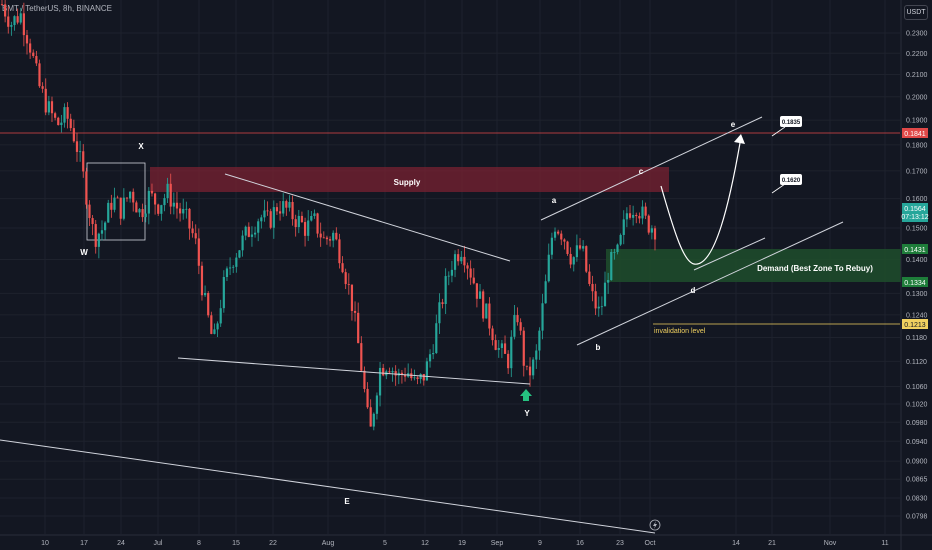  Describe the element at coordinates (710, 283) in the screenshot. I see `wedge-lower-line` at that location.